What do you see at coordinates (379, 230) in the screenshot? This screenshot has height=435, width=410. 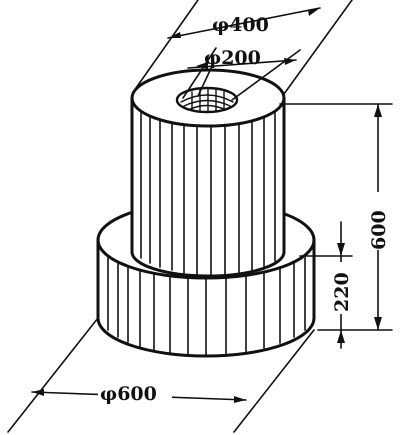 I see `dim-label-total-height: 600` at bounding box center [379, 230].